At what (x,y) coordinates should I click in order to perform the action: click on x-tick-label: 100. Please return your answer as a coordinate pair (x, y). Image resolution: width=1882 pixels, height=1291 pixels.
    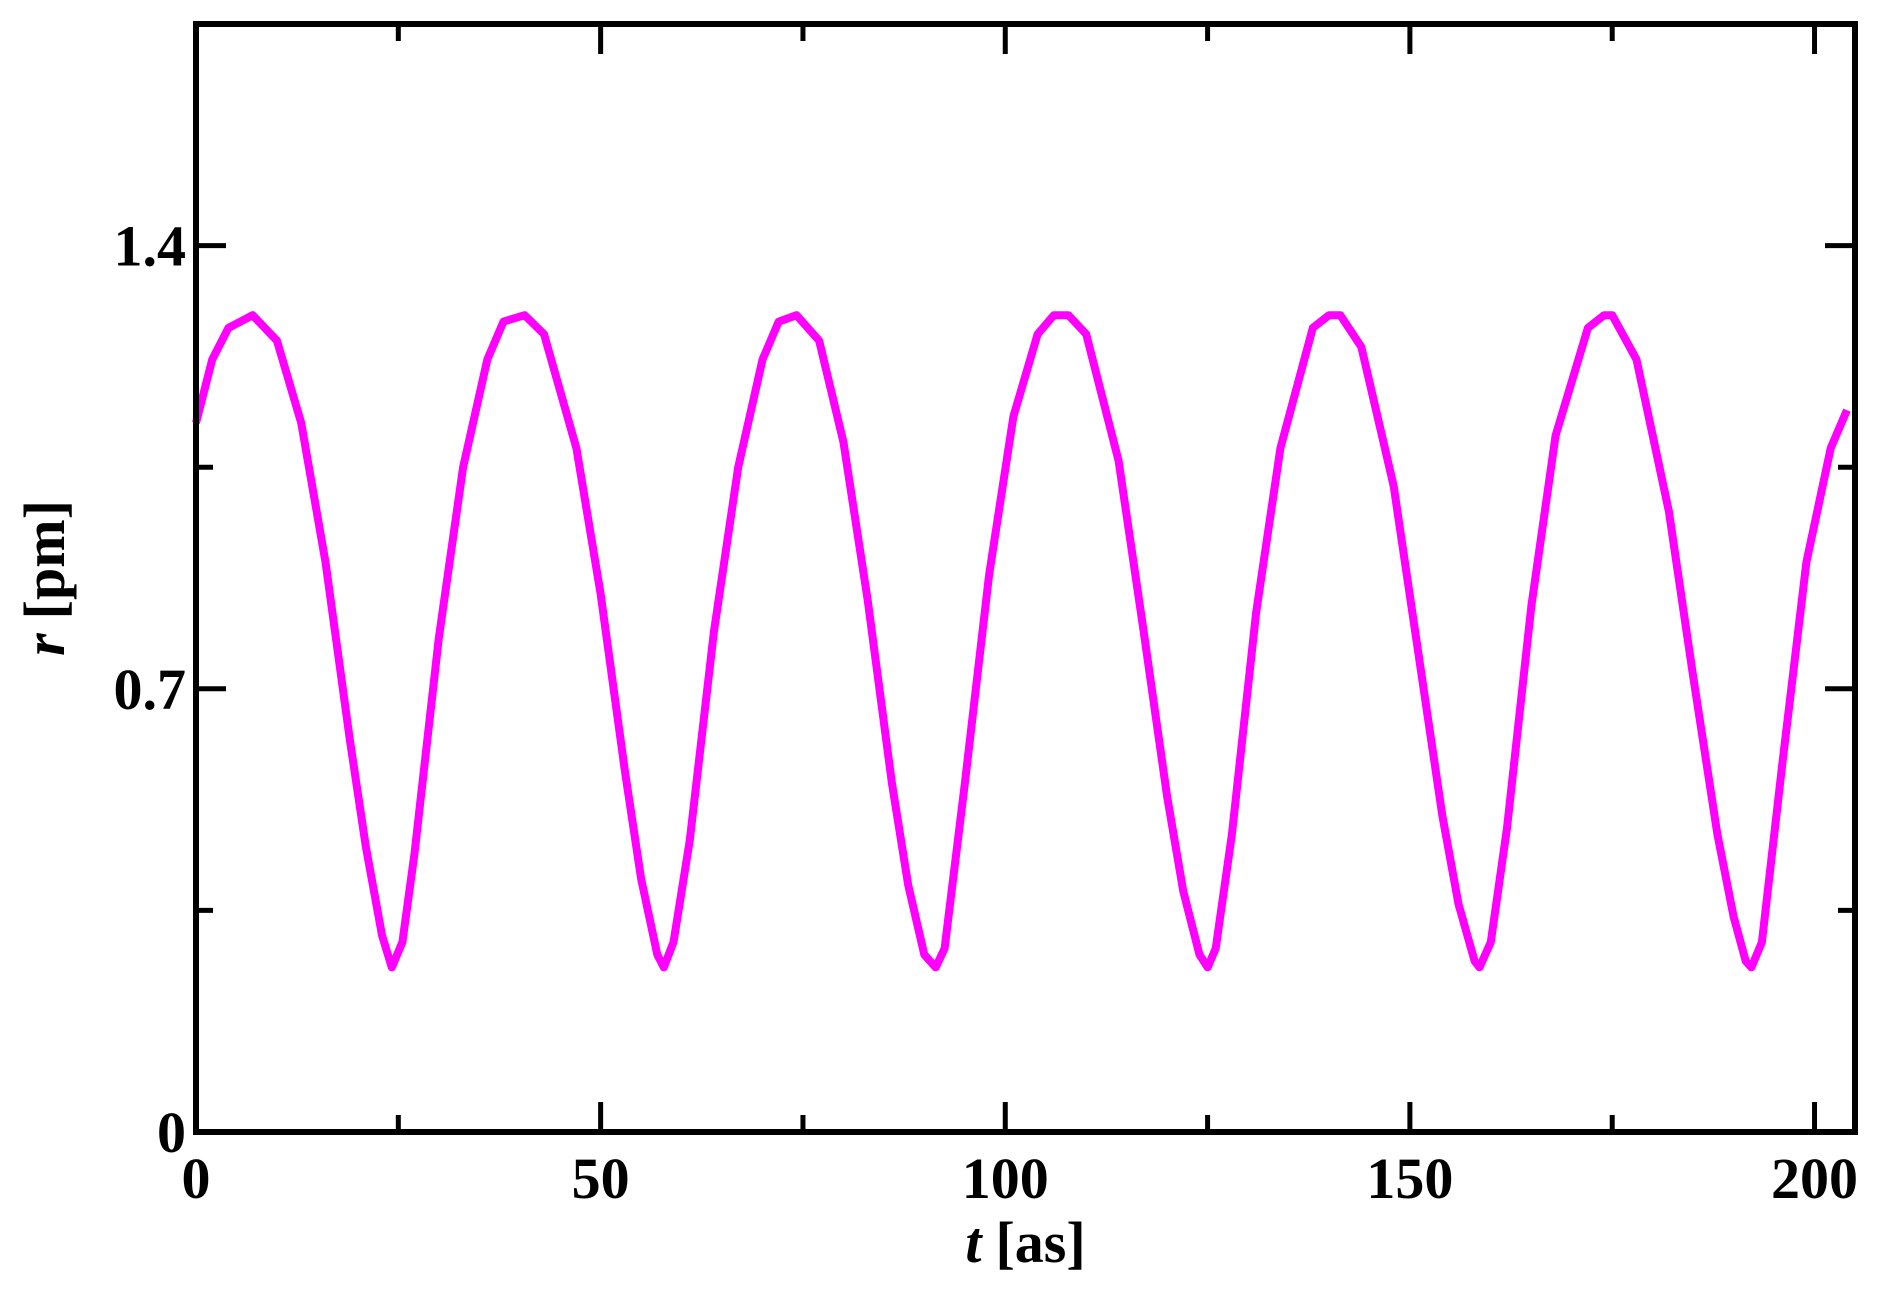
    Looking at the image, I should click on (1005, 1178).